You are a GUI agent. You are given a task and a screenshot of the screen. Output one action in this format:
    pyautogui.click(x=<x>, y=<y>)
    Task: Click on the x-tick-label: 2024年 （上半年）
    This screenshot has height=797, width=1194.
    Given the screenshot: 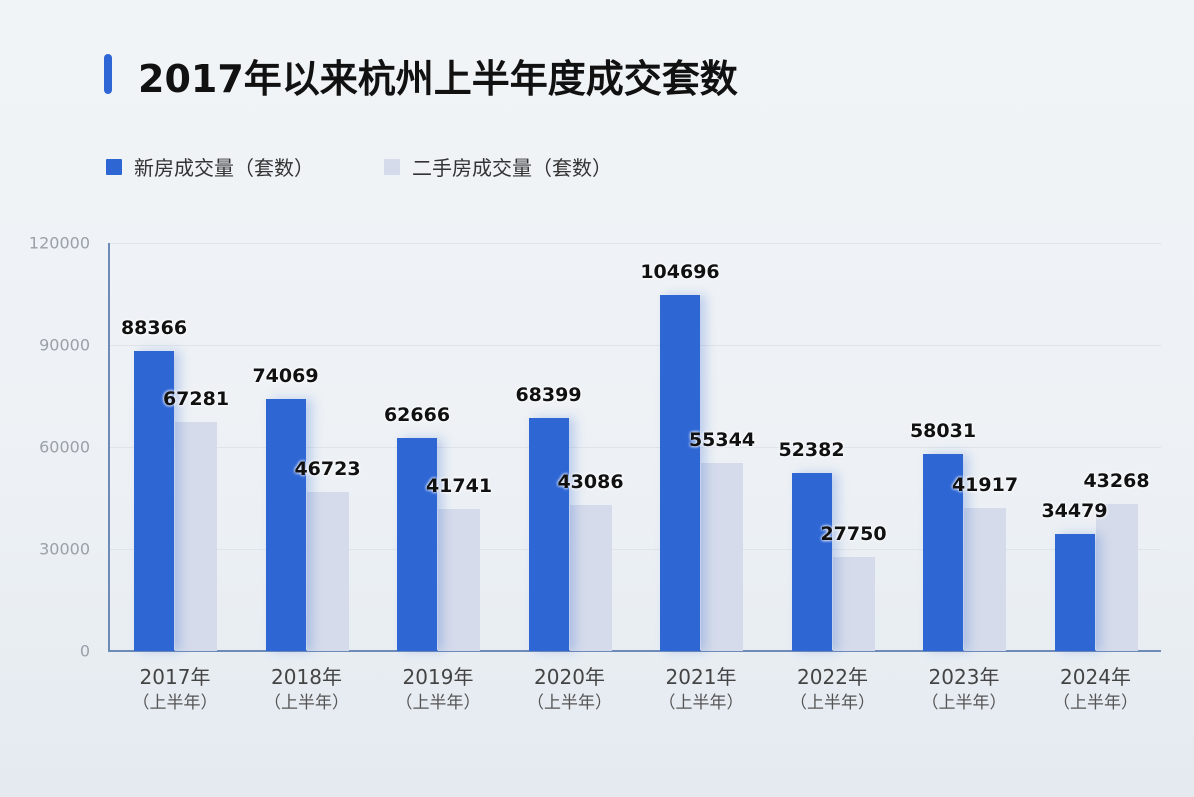 What is the action you would take?
    pyautogui.click(x=1096, y=690)
    